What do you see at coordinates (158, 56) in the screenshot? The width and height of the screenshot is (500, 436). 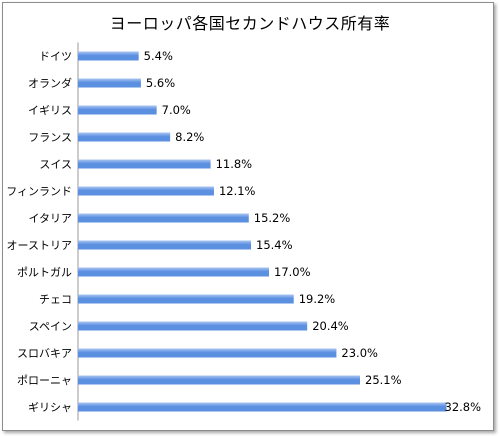 I see `value-label: 5.4%` at bounding box center [158, 56].